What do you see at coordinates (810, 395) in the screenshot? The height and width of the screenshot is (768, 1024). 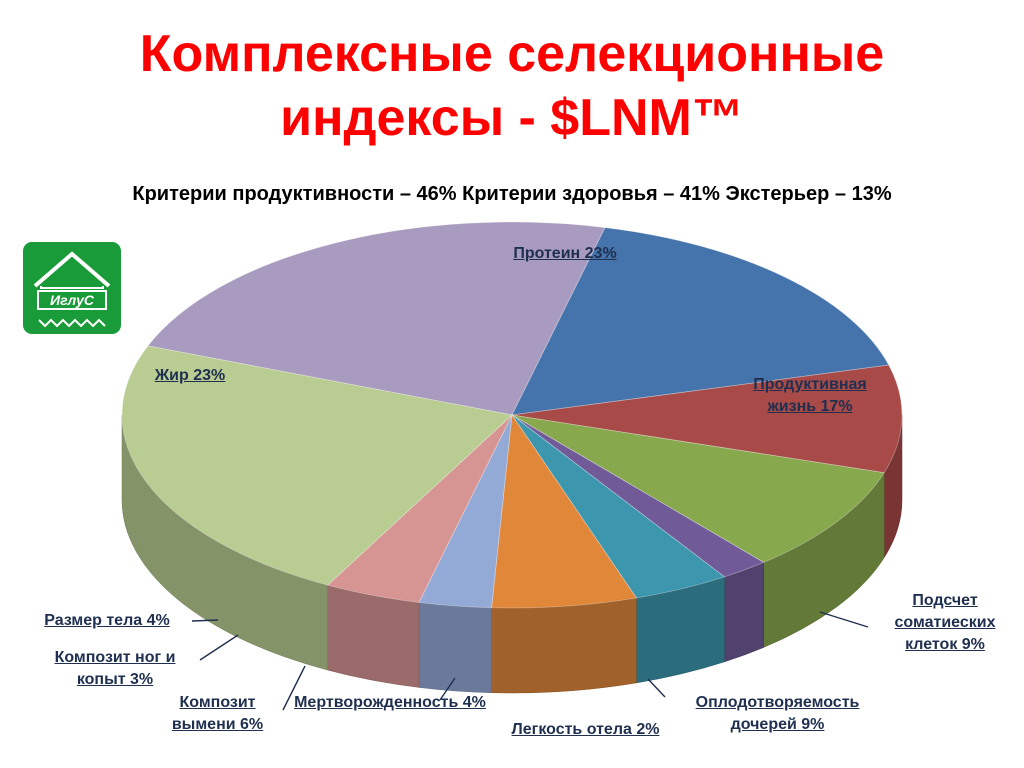 I see `label-productive-life: Продуктивная жизнь 17%` at bounding box center [810, 395].